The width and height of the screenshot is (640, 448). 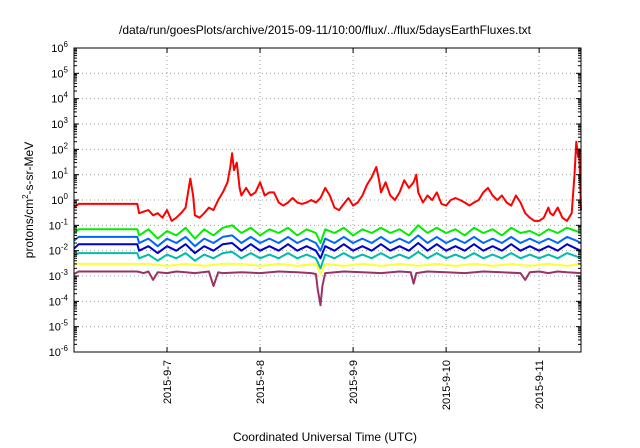 I want to click on y-tick-exponent: -4, so click(x=65, y=297).